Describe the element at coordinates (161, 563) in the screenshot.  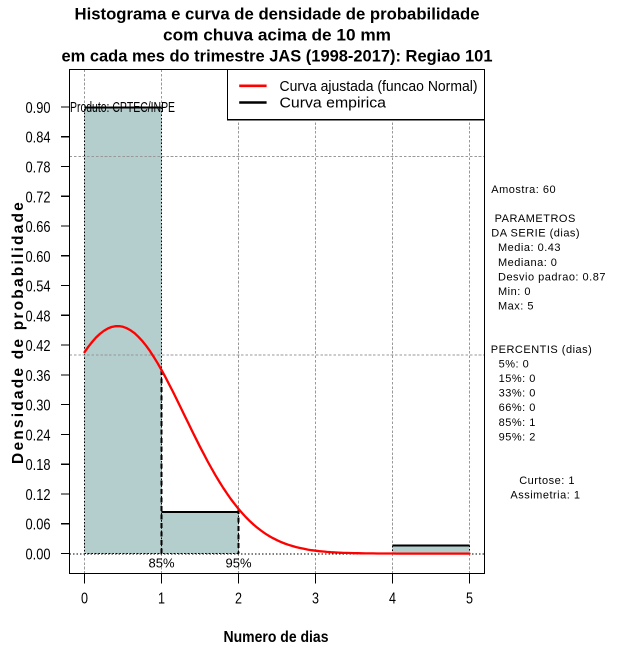
I see `svg-text: 85%` at that location.